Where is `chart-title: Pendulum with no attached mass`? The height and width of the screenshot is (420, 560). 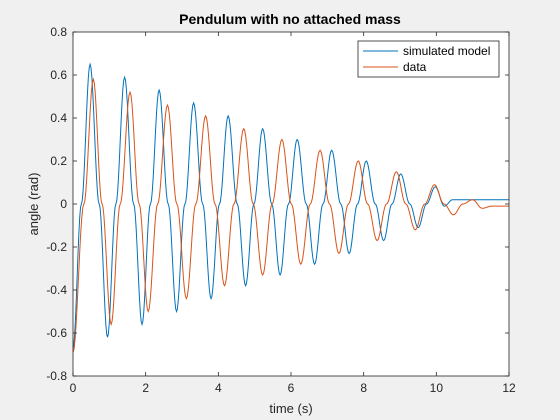 chart-title: Pendulum with no attached mass is located at coordinates (290, 19).